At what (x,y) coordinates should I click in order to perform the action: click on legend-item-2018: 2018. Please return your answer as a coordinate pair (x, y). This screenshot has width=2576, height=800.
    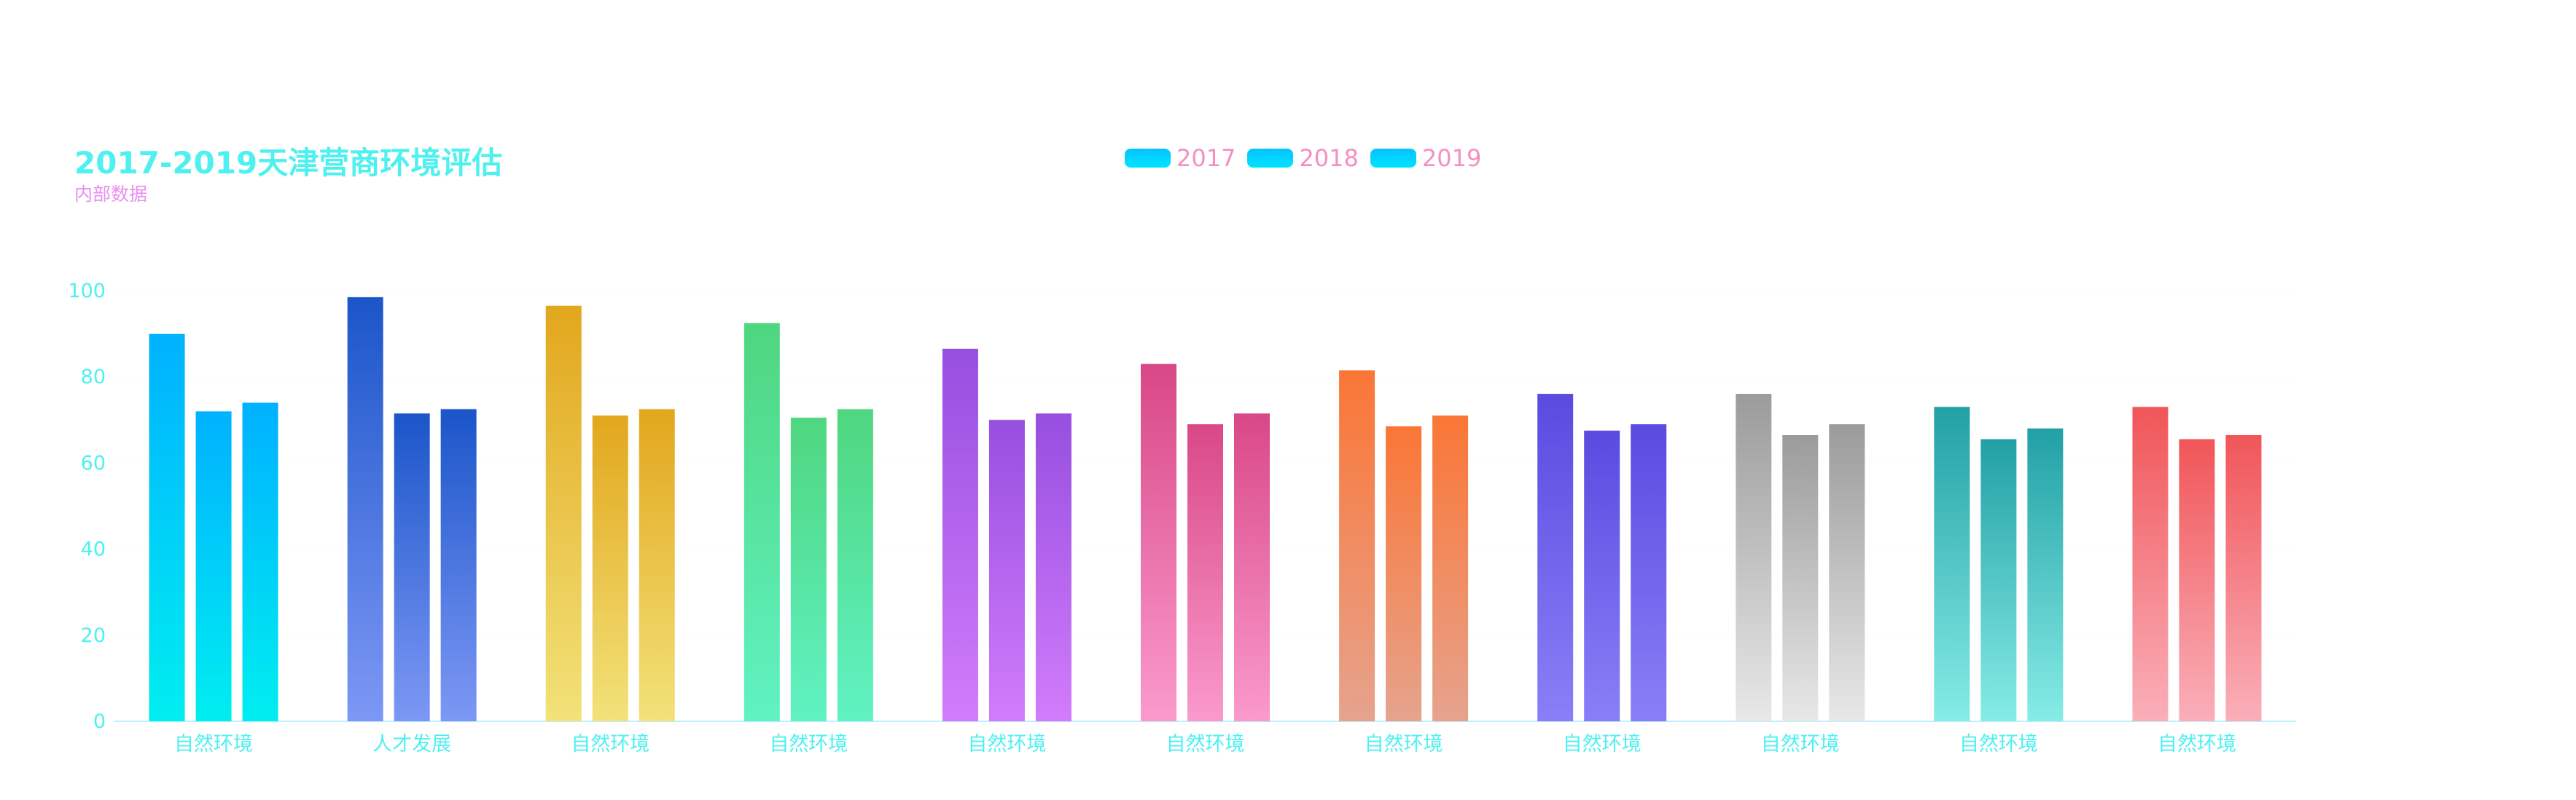
    Looking at the image, I should click on (1303, 158).